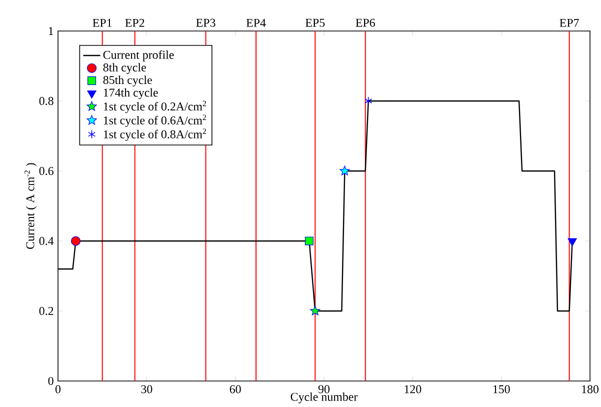 The image size is (601, 407). I want to click on y-tick-label: 1, so click(51, 31).